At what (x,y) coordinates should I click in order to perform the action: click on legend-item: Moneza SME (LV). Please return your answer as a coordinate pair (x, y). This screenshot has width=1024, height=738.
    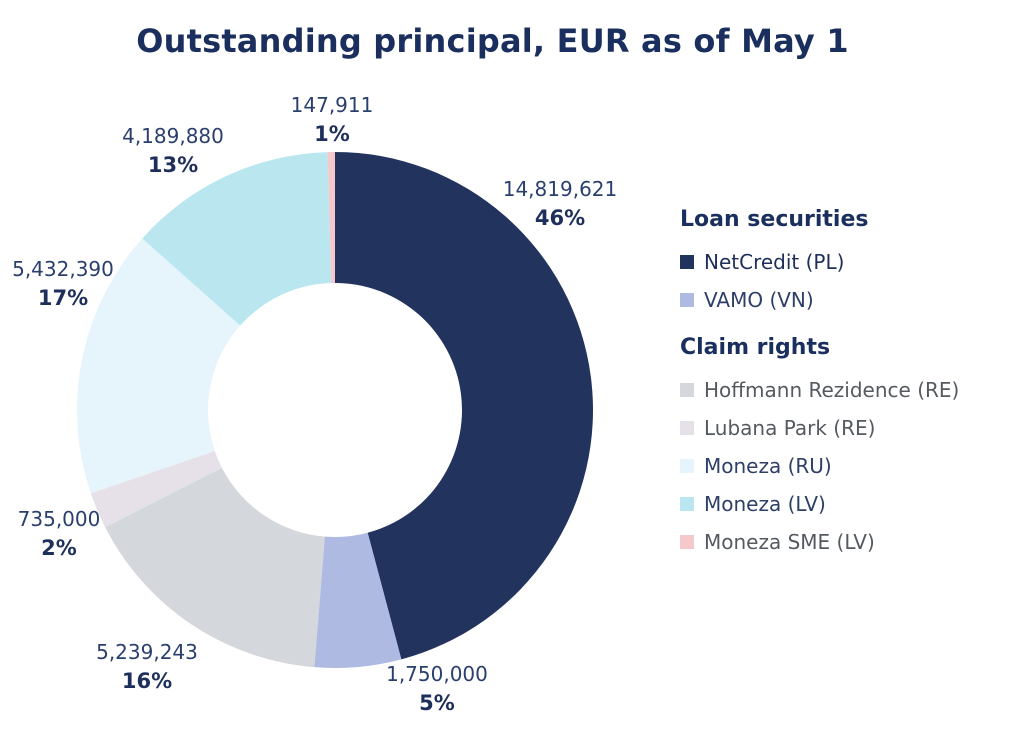
    Looking at the image, I should click on (850, 542).